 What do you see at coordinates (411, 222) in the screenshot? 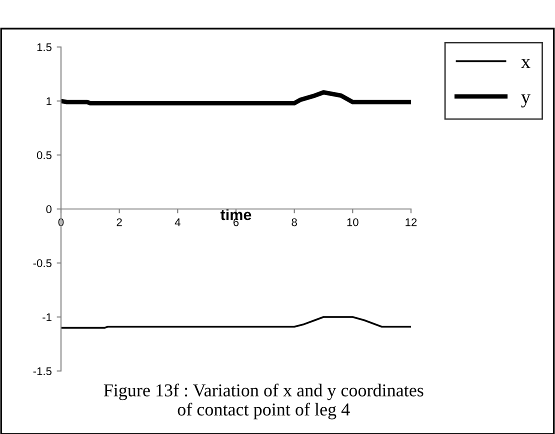
I see `x-tick-label: 12` at bounding box center [411, 222].